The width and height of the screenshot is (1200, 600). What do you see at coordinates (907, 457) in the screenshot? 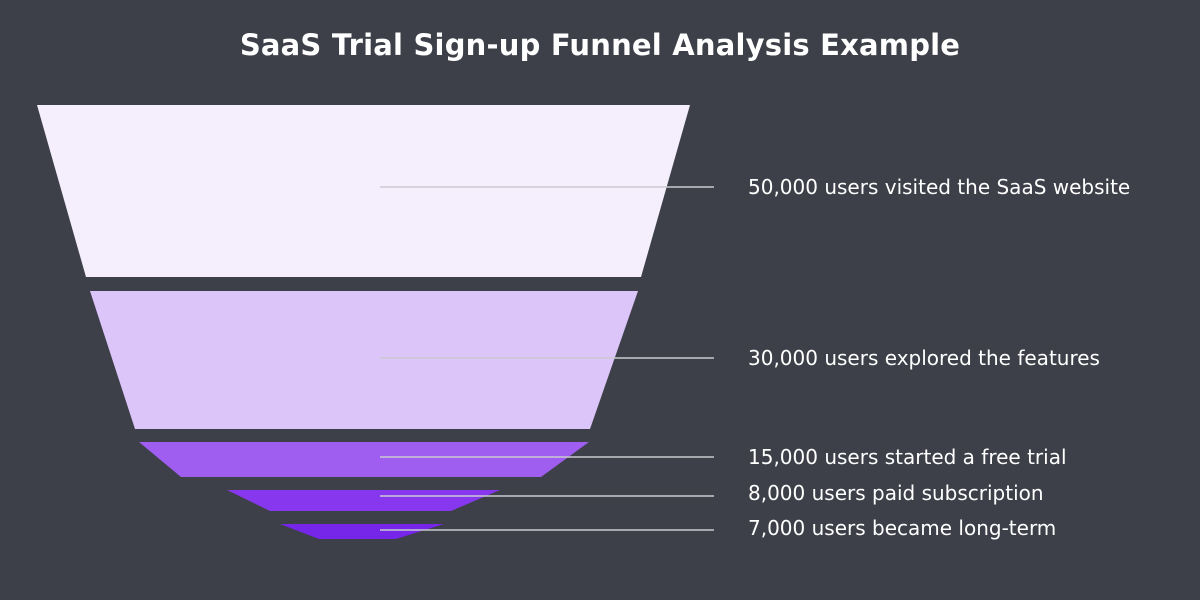
I see `stage-label-3: 15,000 users started a free trial` at bounding box center [907, 457].